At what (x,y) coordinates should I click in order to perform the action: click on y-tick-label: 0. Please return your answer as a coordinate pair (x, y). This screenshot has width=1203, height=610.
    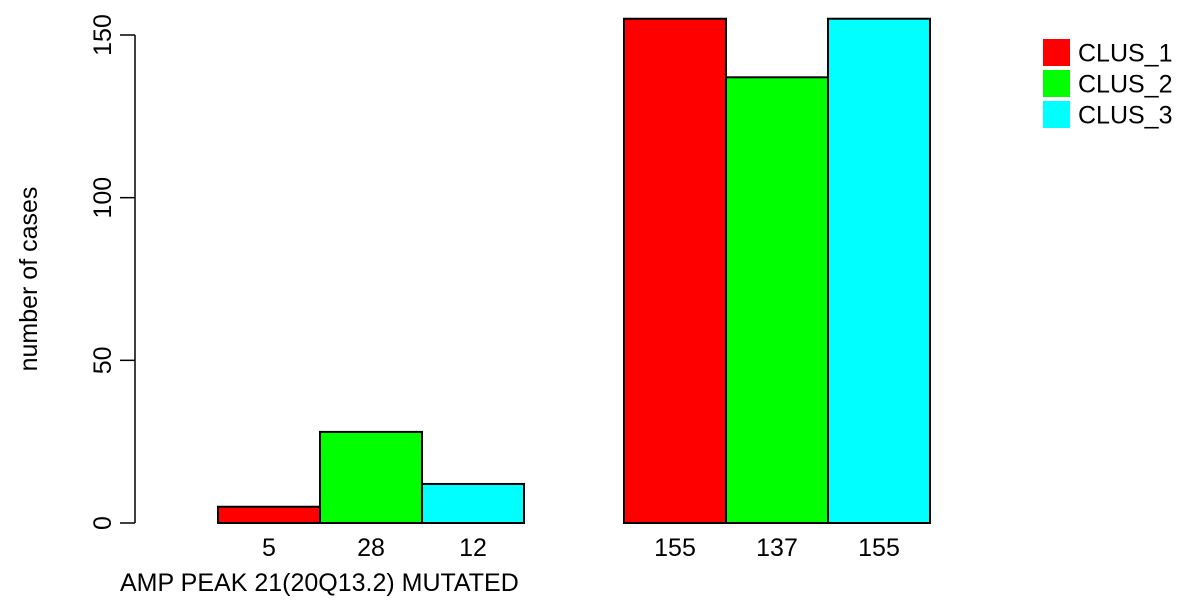
    Looking at the image, I should click on (103, 523).